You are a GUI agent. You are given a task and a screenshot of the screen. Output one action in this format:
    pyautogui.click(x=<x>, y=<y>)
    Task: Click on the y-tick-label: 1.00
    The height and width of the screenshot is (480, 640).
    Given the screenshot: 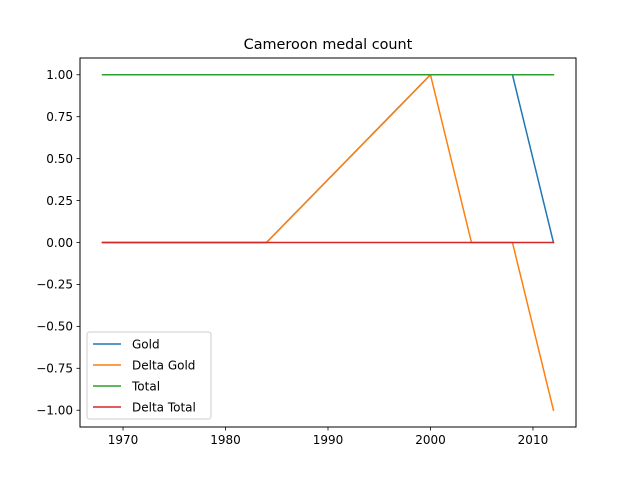 What is the action you would take?
    pyautogui.click(x=59, y=75)
    